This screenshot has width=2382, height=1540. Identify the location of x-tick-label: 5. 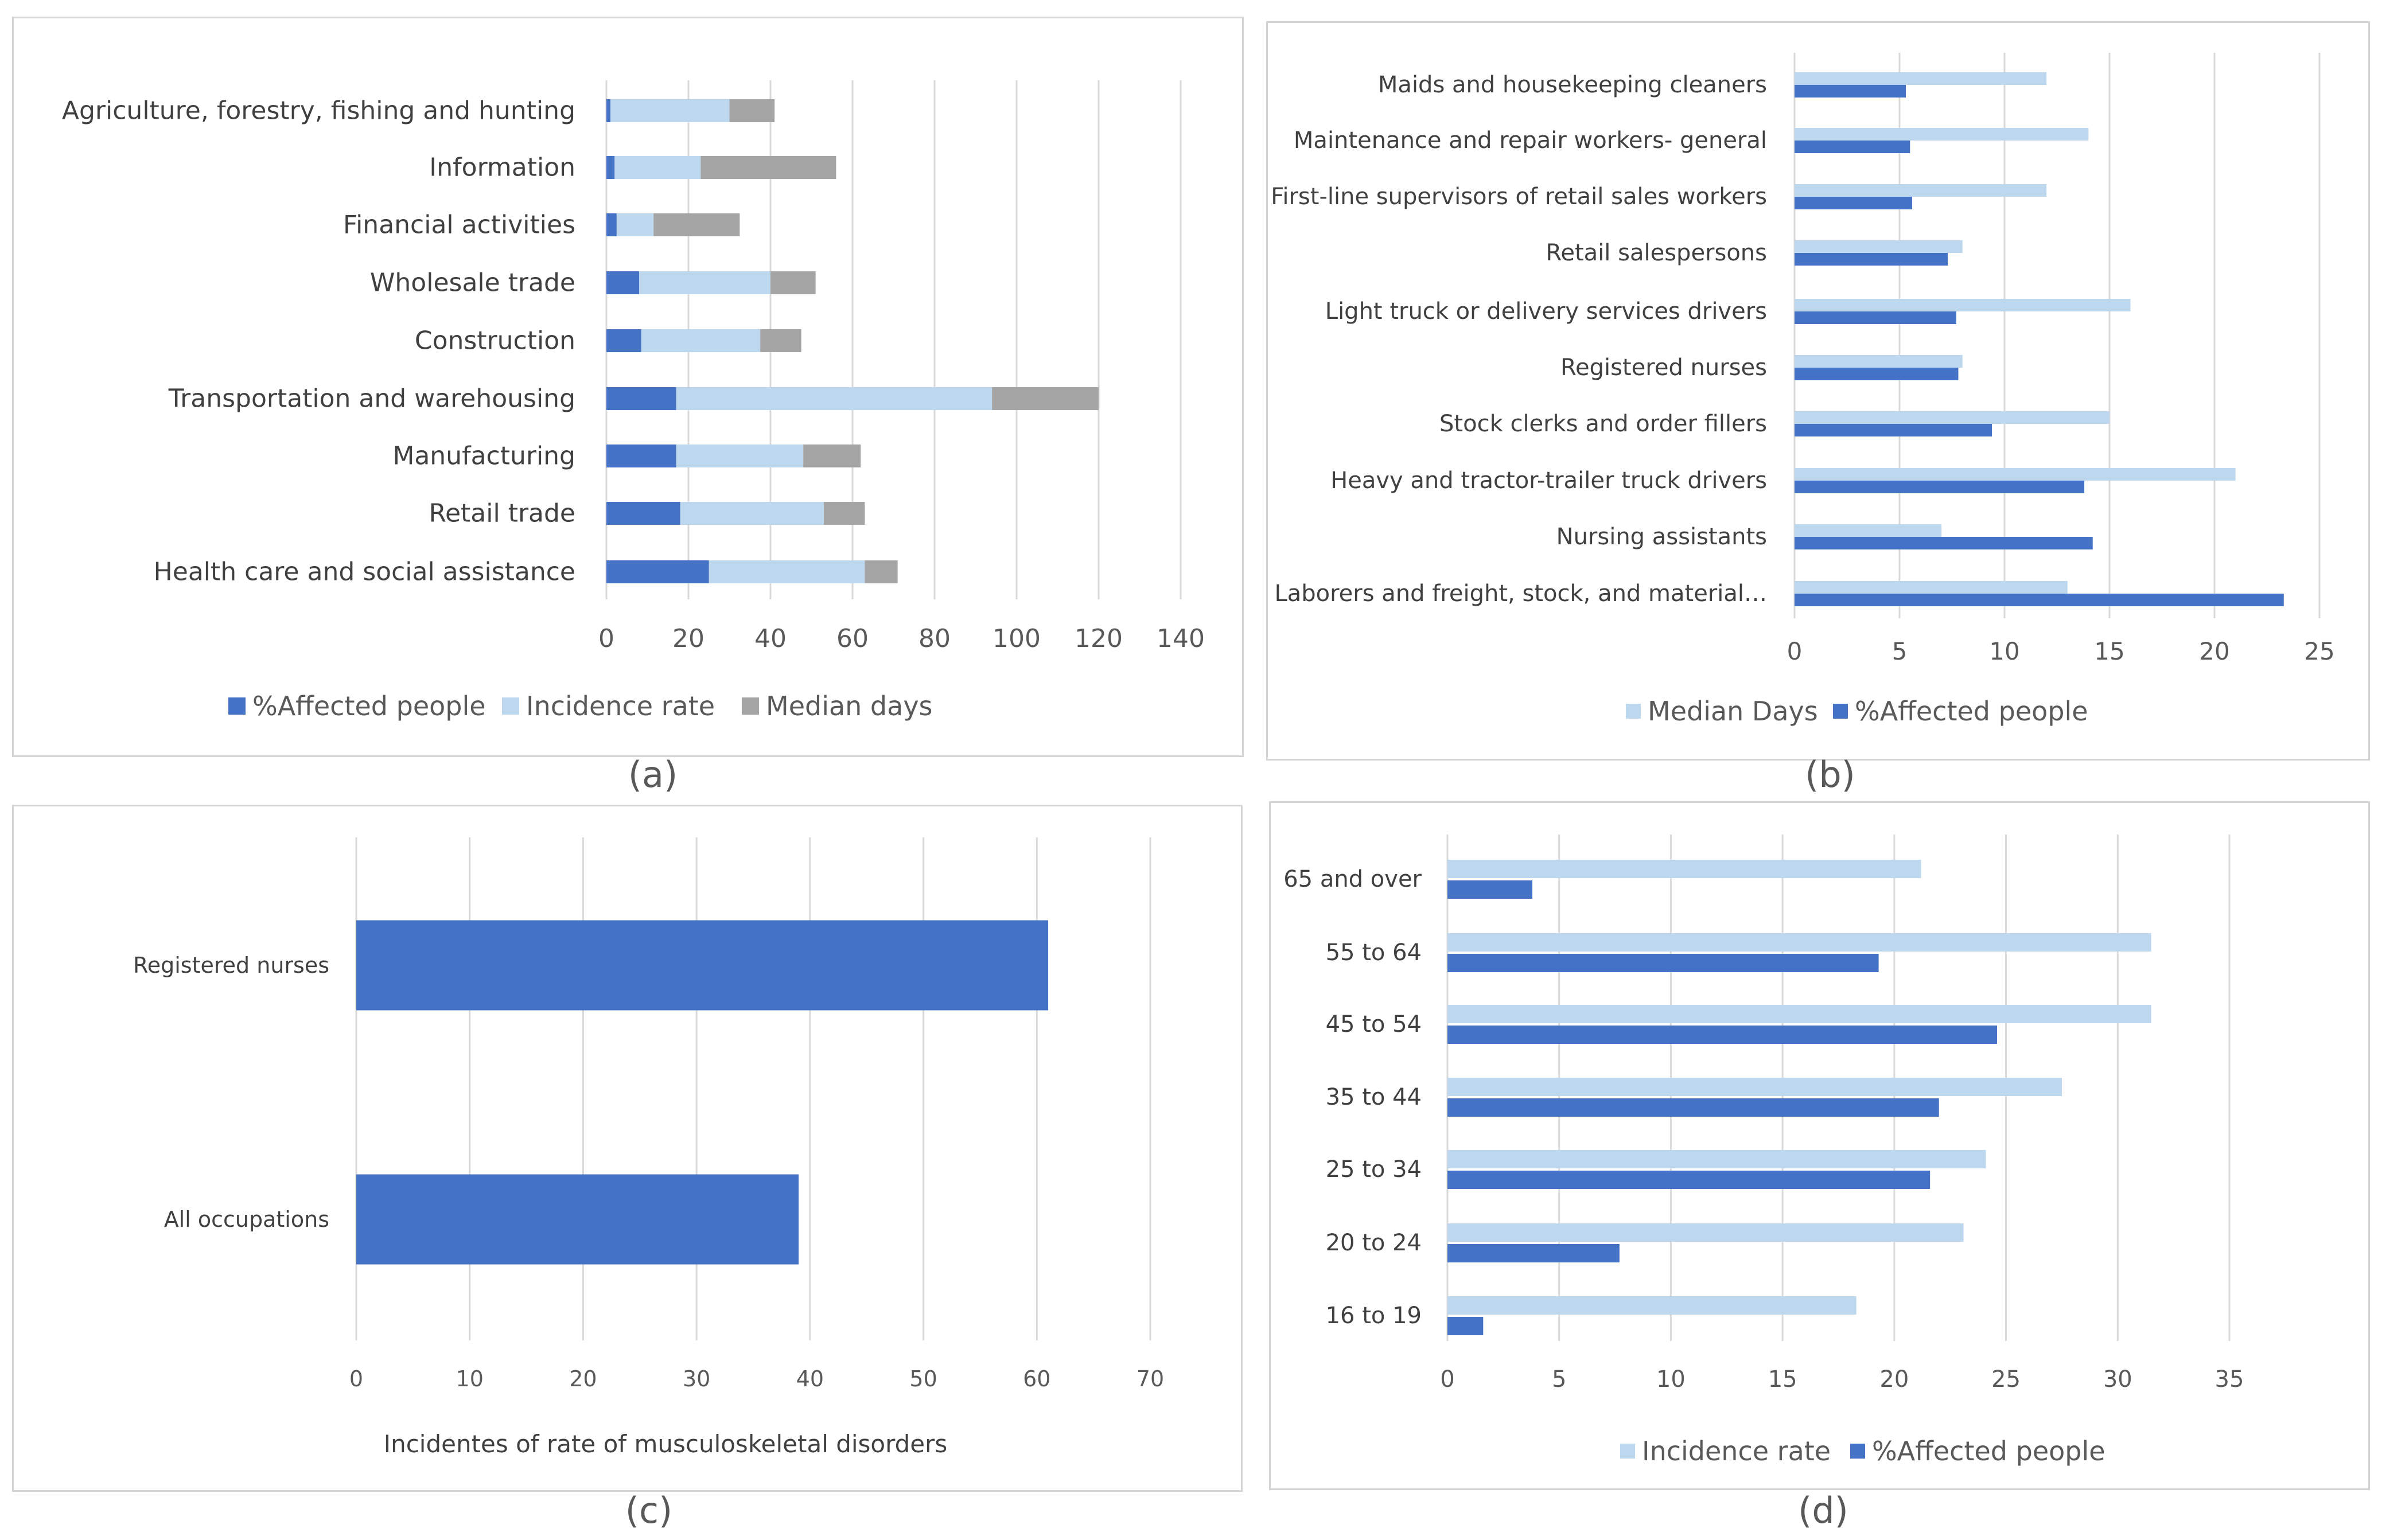
(1559, 1379).